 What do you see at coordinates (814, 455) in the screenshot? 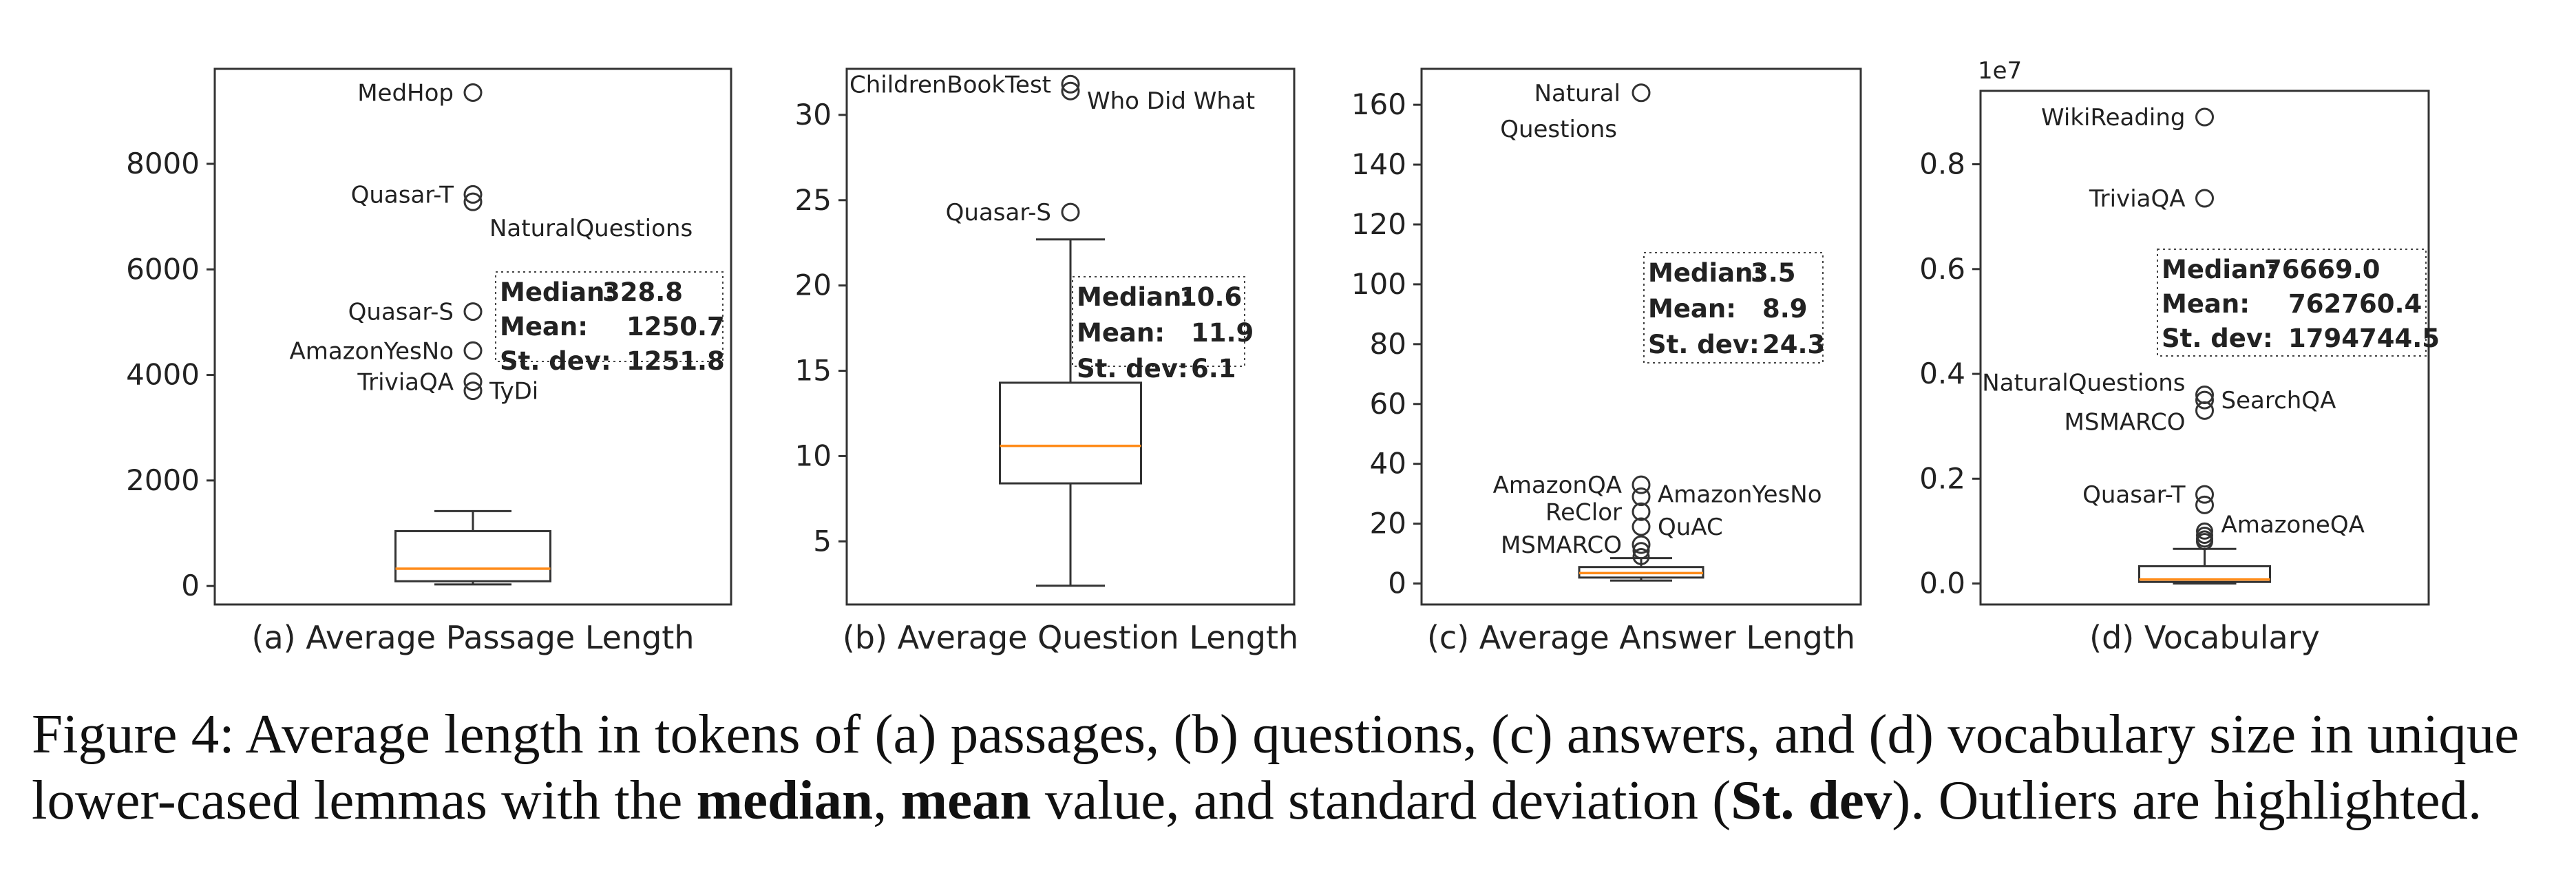
I see `y-tick-label: 10` at bounding box center [814, 455].